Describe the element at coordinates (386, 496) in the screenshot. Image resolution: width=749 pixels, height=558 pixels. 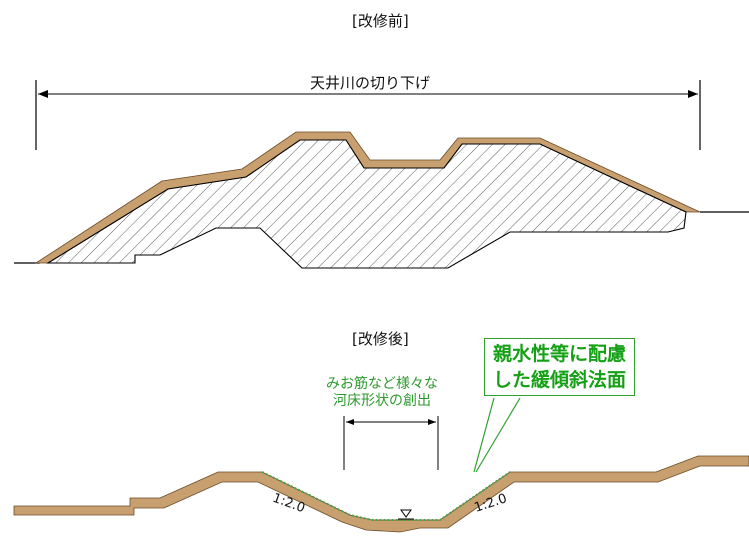
I see `grass-lining` at that location.